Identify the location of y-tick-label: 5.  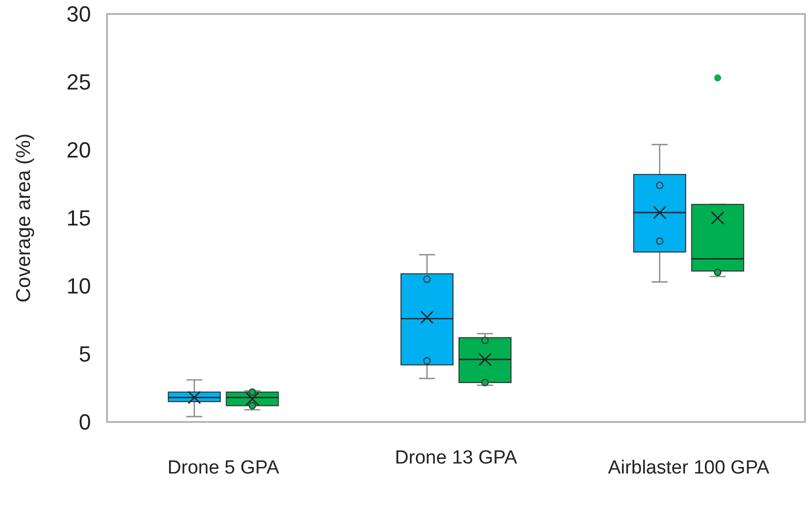
(84, 354).